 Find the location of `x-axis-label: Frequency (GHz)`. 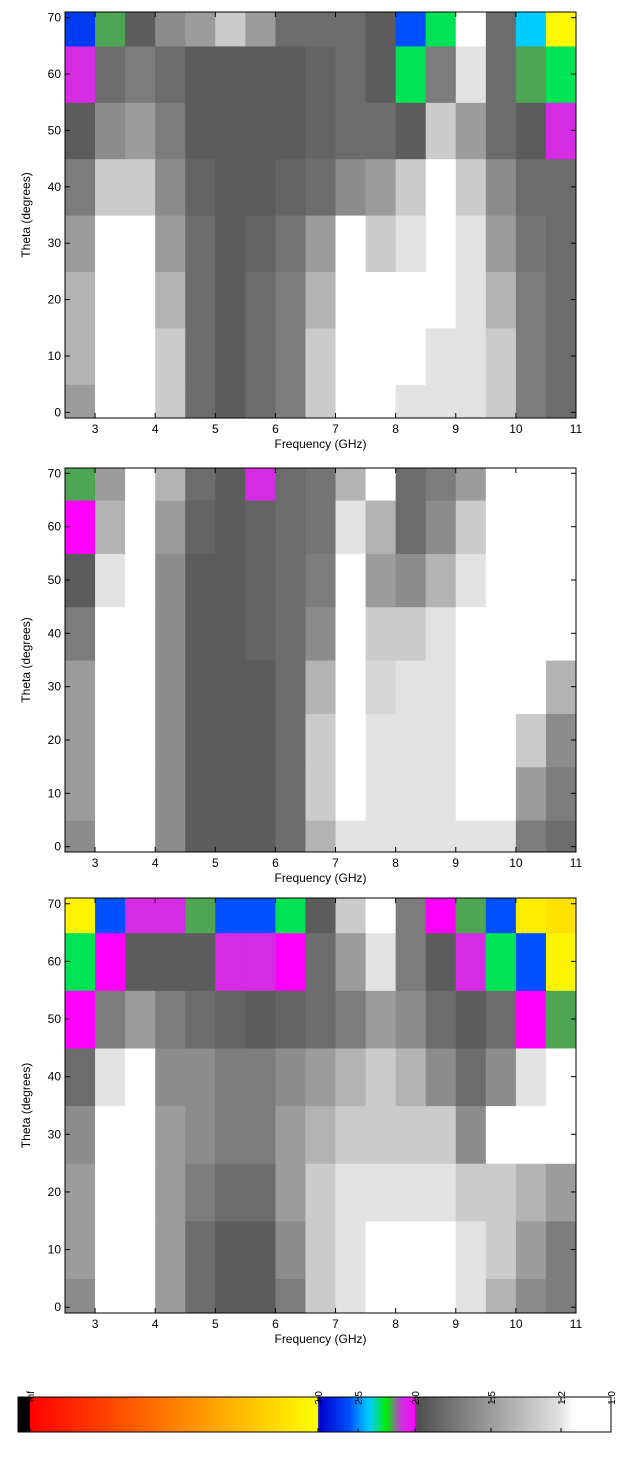

x-axis-label: Frequency (GHz) is located at coordinates (320, 444).